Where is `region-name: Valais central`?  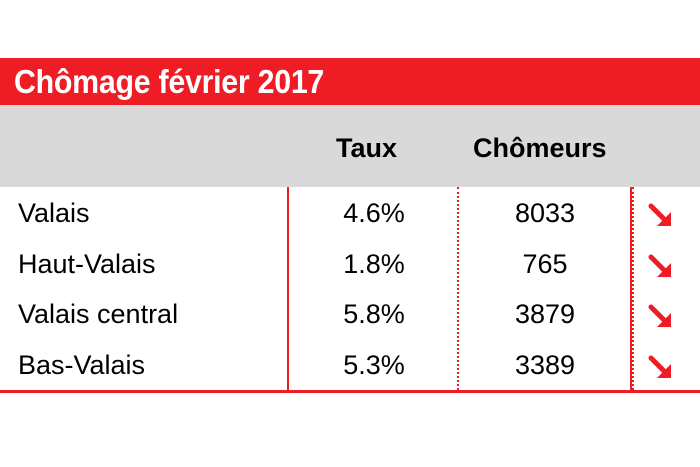 region-name: Valais central is located at coordinates (98, 314).